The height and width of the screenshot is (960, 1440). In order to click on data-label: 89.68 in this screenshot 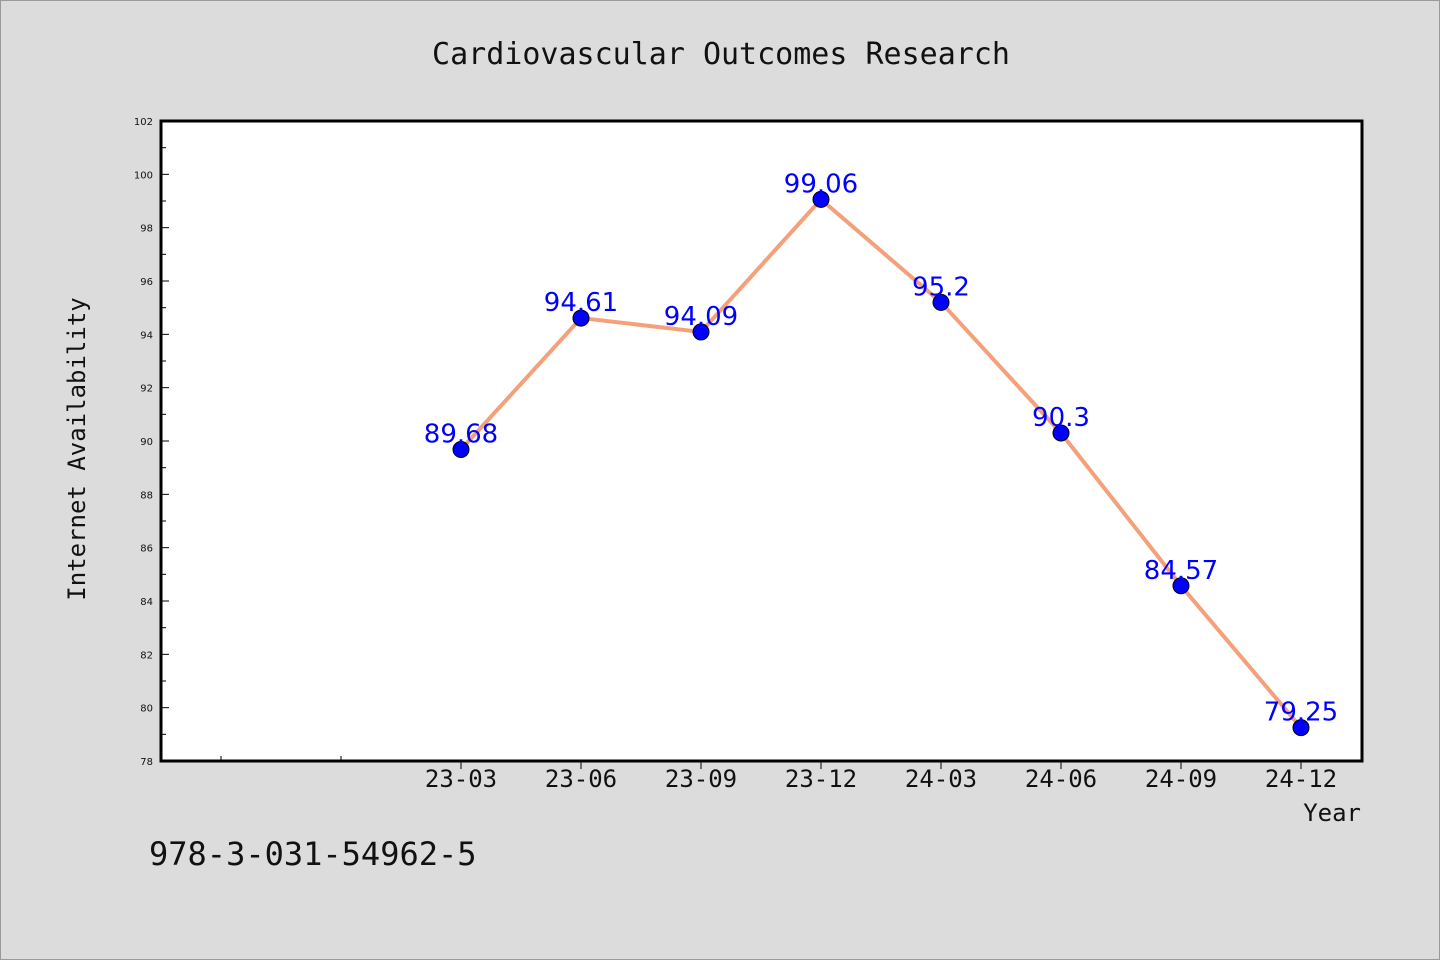, I will do `click(461, 435)`.